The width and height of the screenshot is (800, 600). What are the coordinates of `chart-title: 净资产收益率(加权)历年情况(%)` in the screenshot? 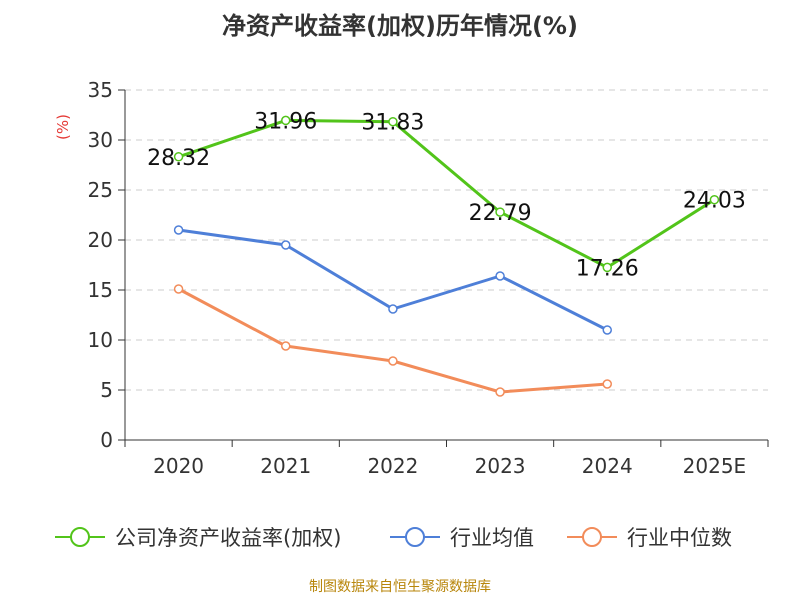 It's located at (400, 26).